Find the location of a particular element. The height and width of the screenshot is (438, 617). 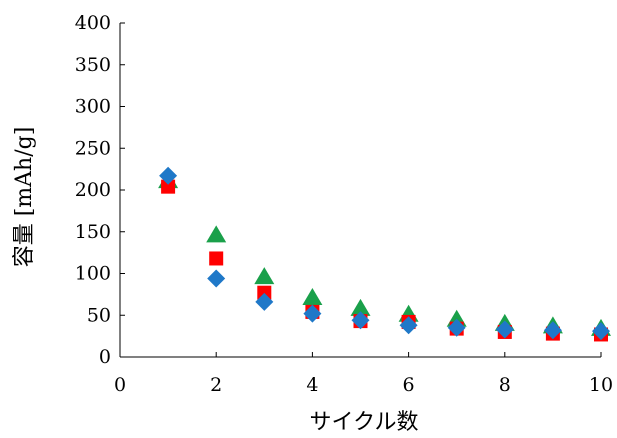

y-tick-label: 50 is located at coordinates (99, 315).